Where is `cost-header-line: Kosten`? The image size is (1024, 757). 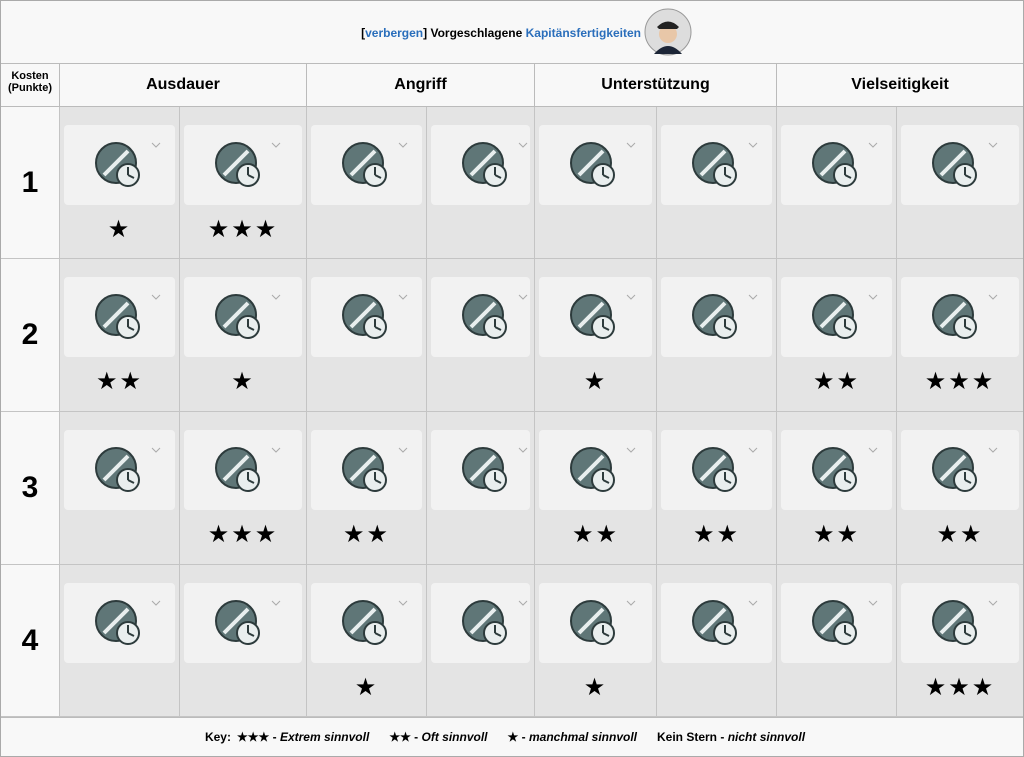
cost-header-line: Kosten is located at coordinates (30, 76).